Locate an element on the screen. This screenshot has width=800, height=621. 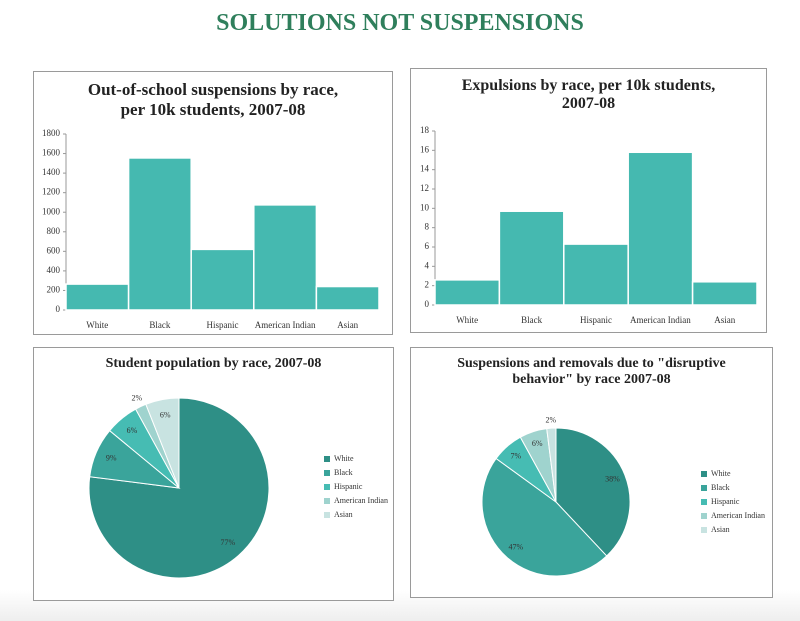
y-tick-label: 8 is located at coordinates (427, 227).